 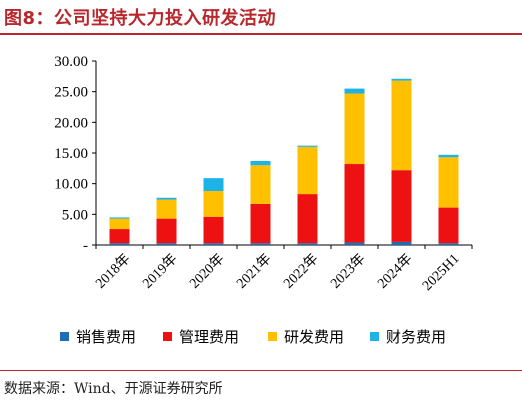 I want to click on y-tick-label: 25.00, so click(x=71, y=93).